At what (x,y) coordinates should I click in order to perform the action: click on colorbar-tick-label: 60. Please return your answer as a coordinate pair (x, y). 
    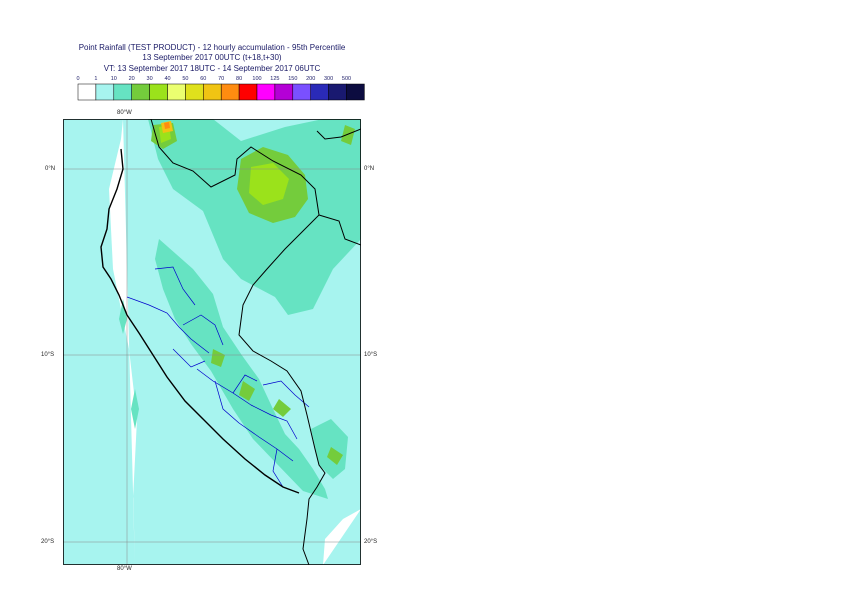
    Looking at the image, I should click on (203, 79).